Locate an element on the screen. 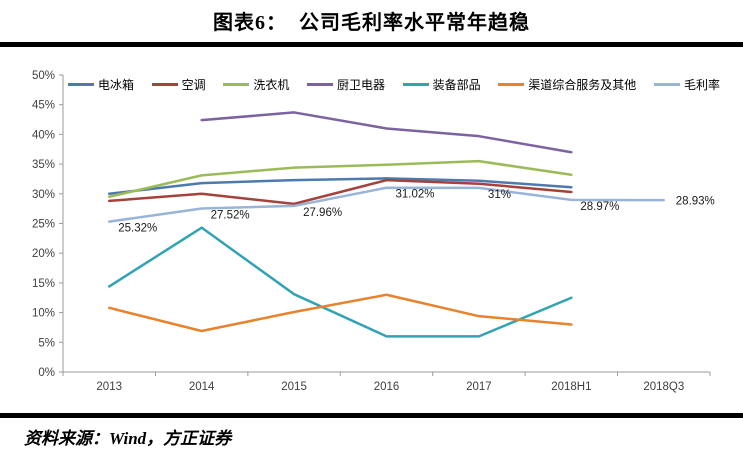 This screenshot has width=743, height=456. data-label: 28.97% is located at coordinates (599, 207).